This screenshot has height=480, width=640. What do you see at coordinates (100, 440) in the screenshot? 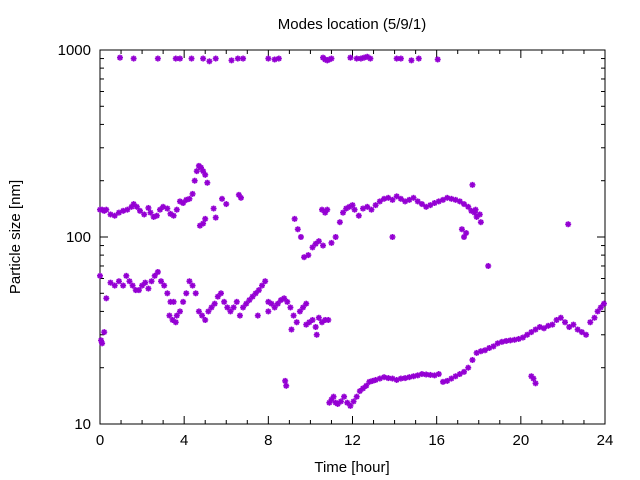
I see `x-tick-label: 0` at bounding box center [100, 440].